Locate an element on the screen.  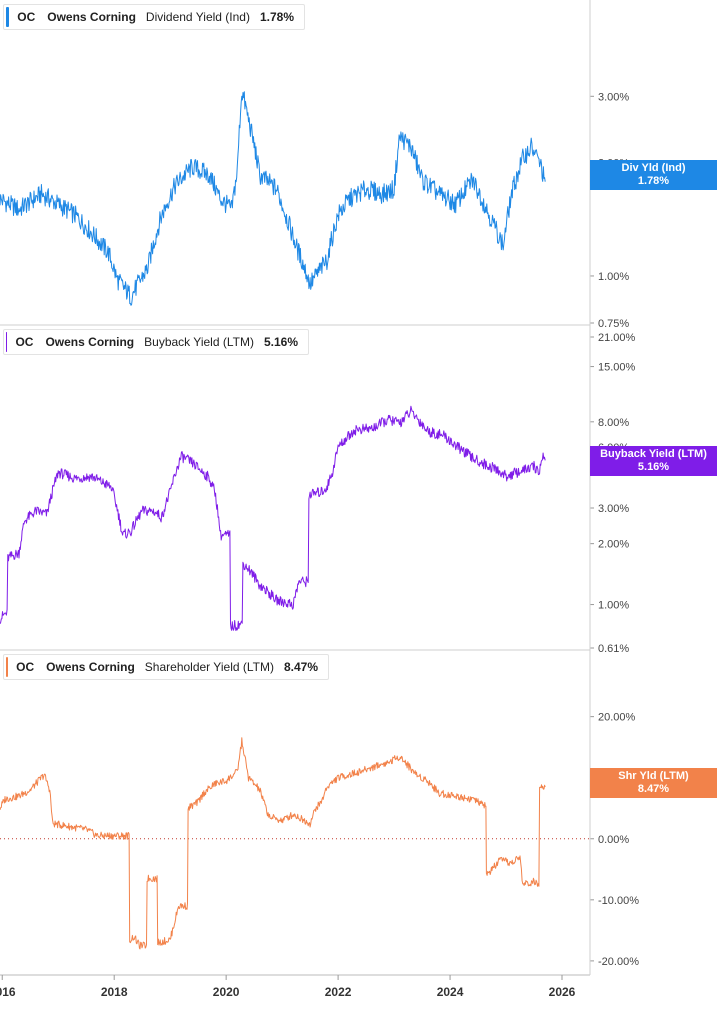
x-tick-label: 2022 is located at coordinates (338, 992).